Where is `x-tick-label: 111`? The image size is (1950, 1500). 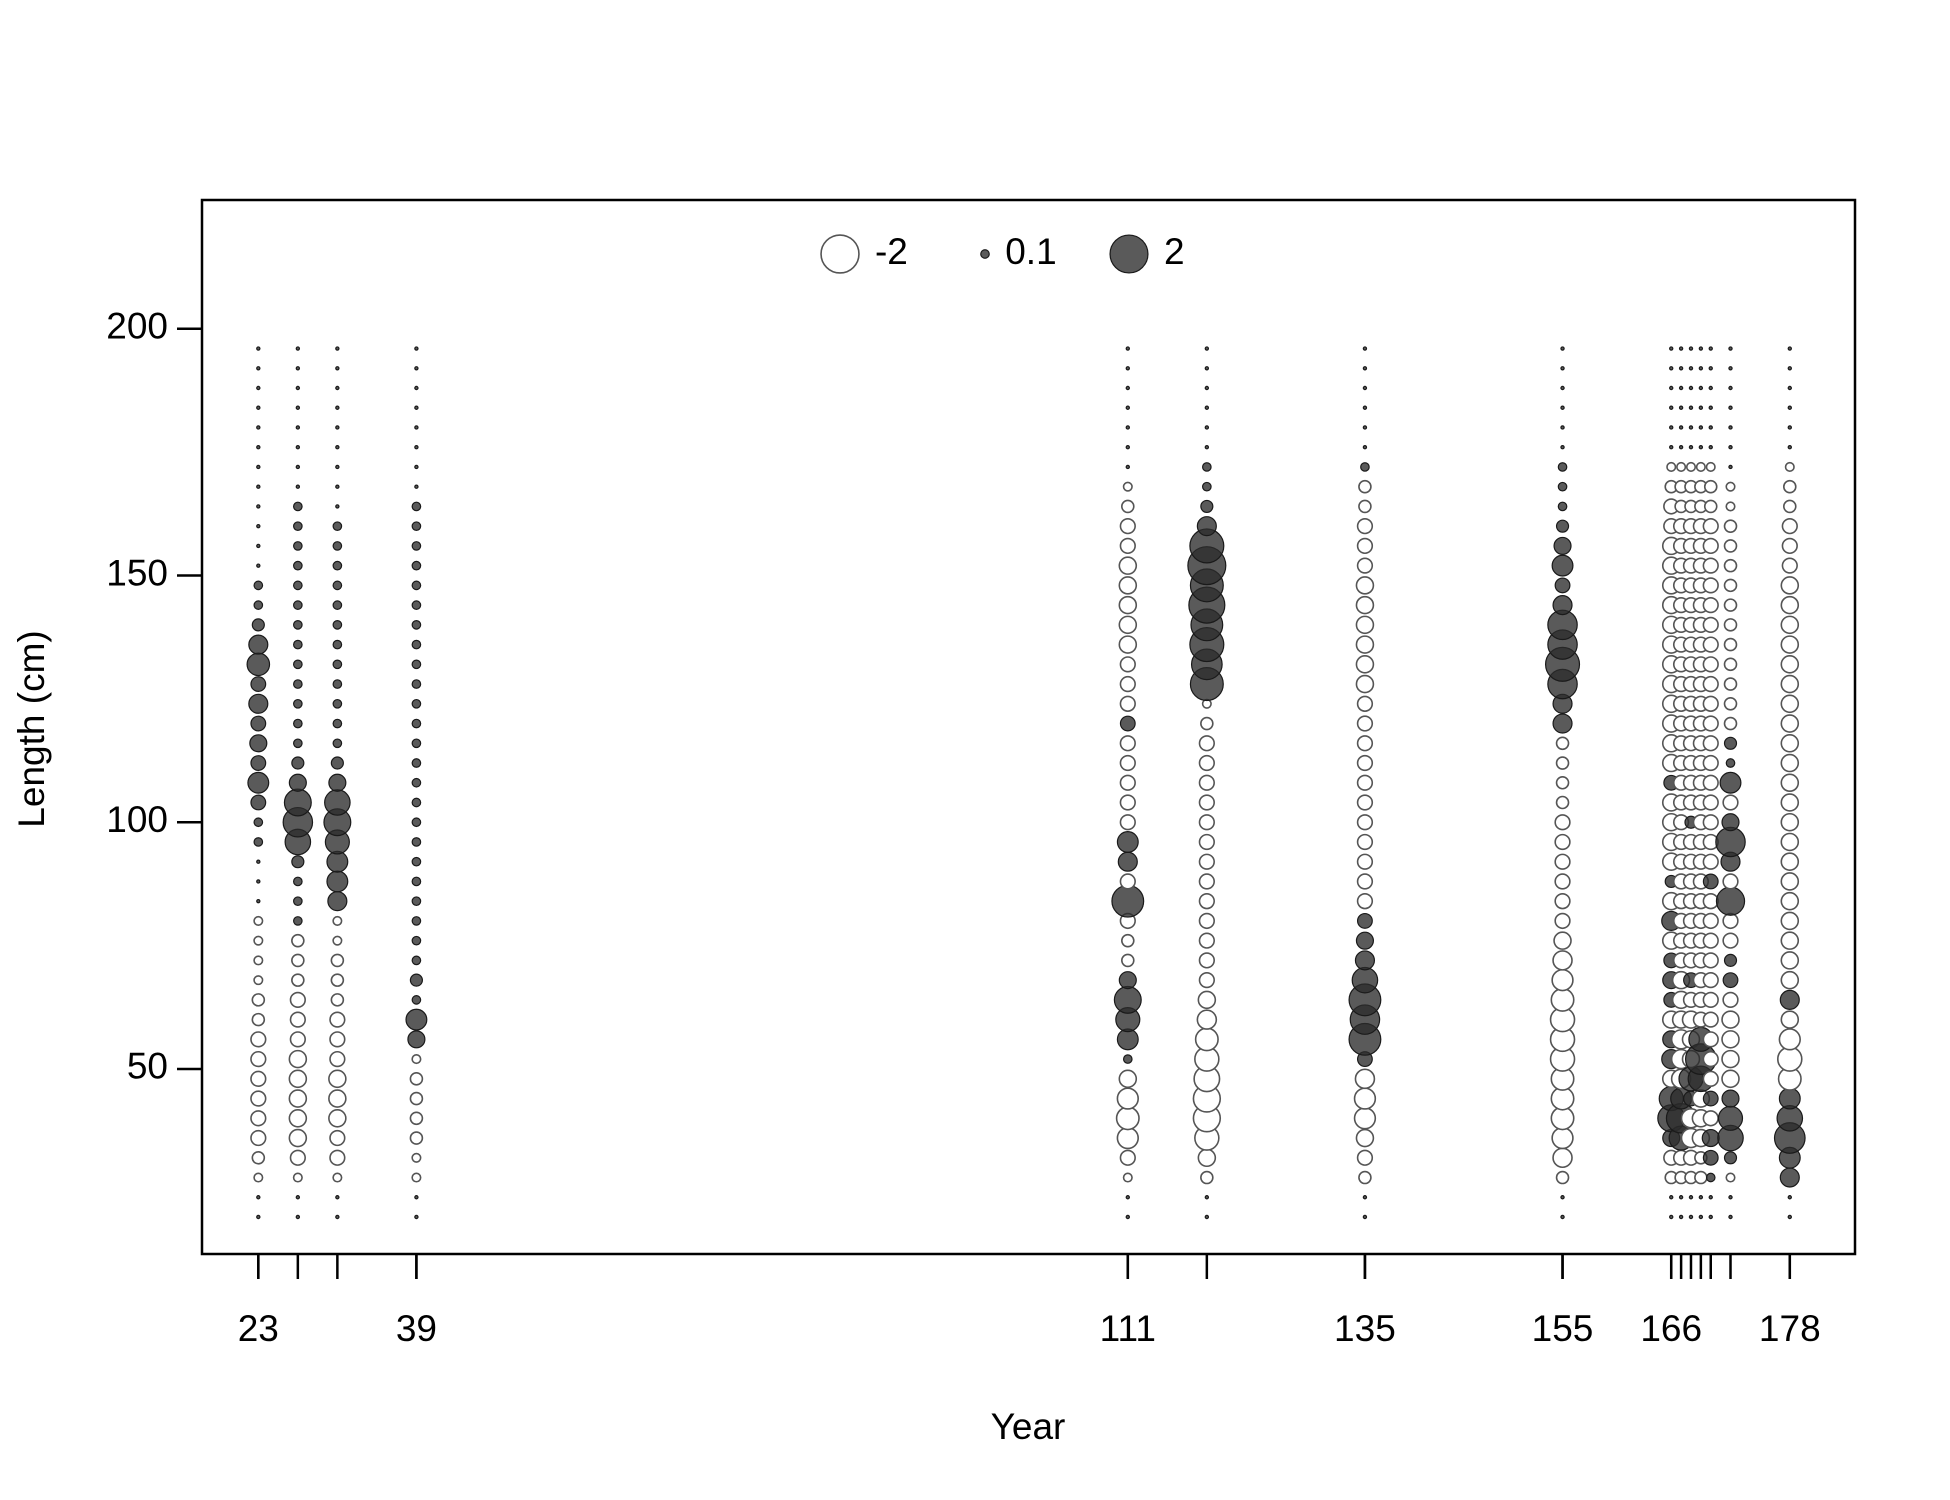
x-tick-label: 111 is located at coordinates (1128, 1328).